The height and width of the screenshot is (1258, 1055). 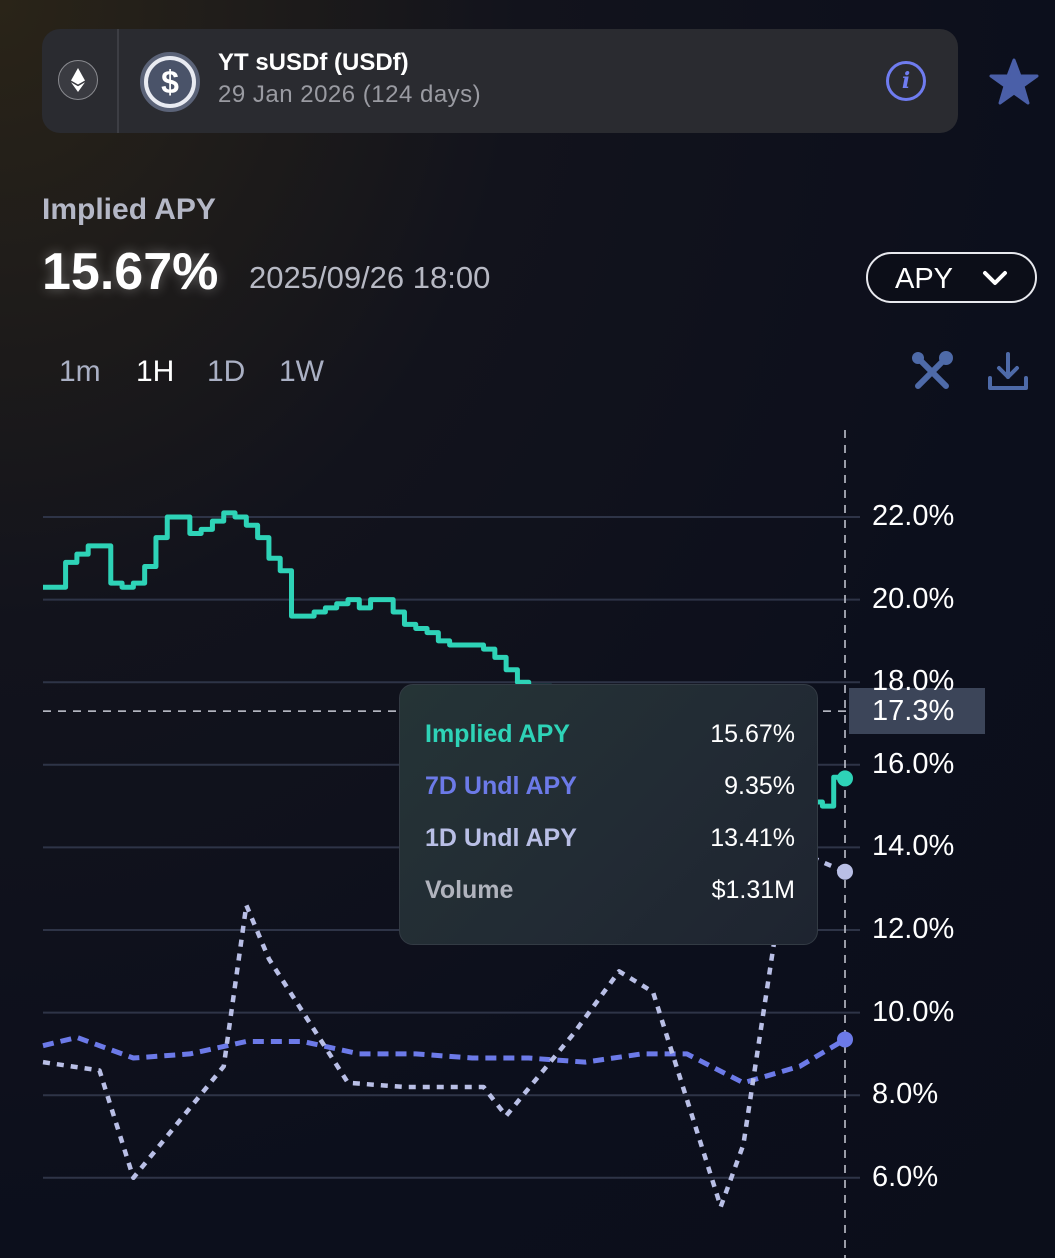 What do you see at coordinates (370, 277) in the screenshot?
I see `metric-timestamp: 2025/09/26 18:00` at bounding box center [370, 277].